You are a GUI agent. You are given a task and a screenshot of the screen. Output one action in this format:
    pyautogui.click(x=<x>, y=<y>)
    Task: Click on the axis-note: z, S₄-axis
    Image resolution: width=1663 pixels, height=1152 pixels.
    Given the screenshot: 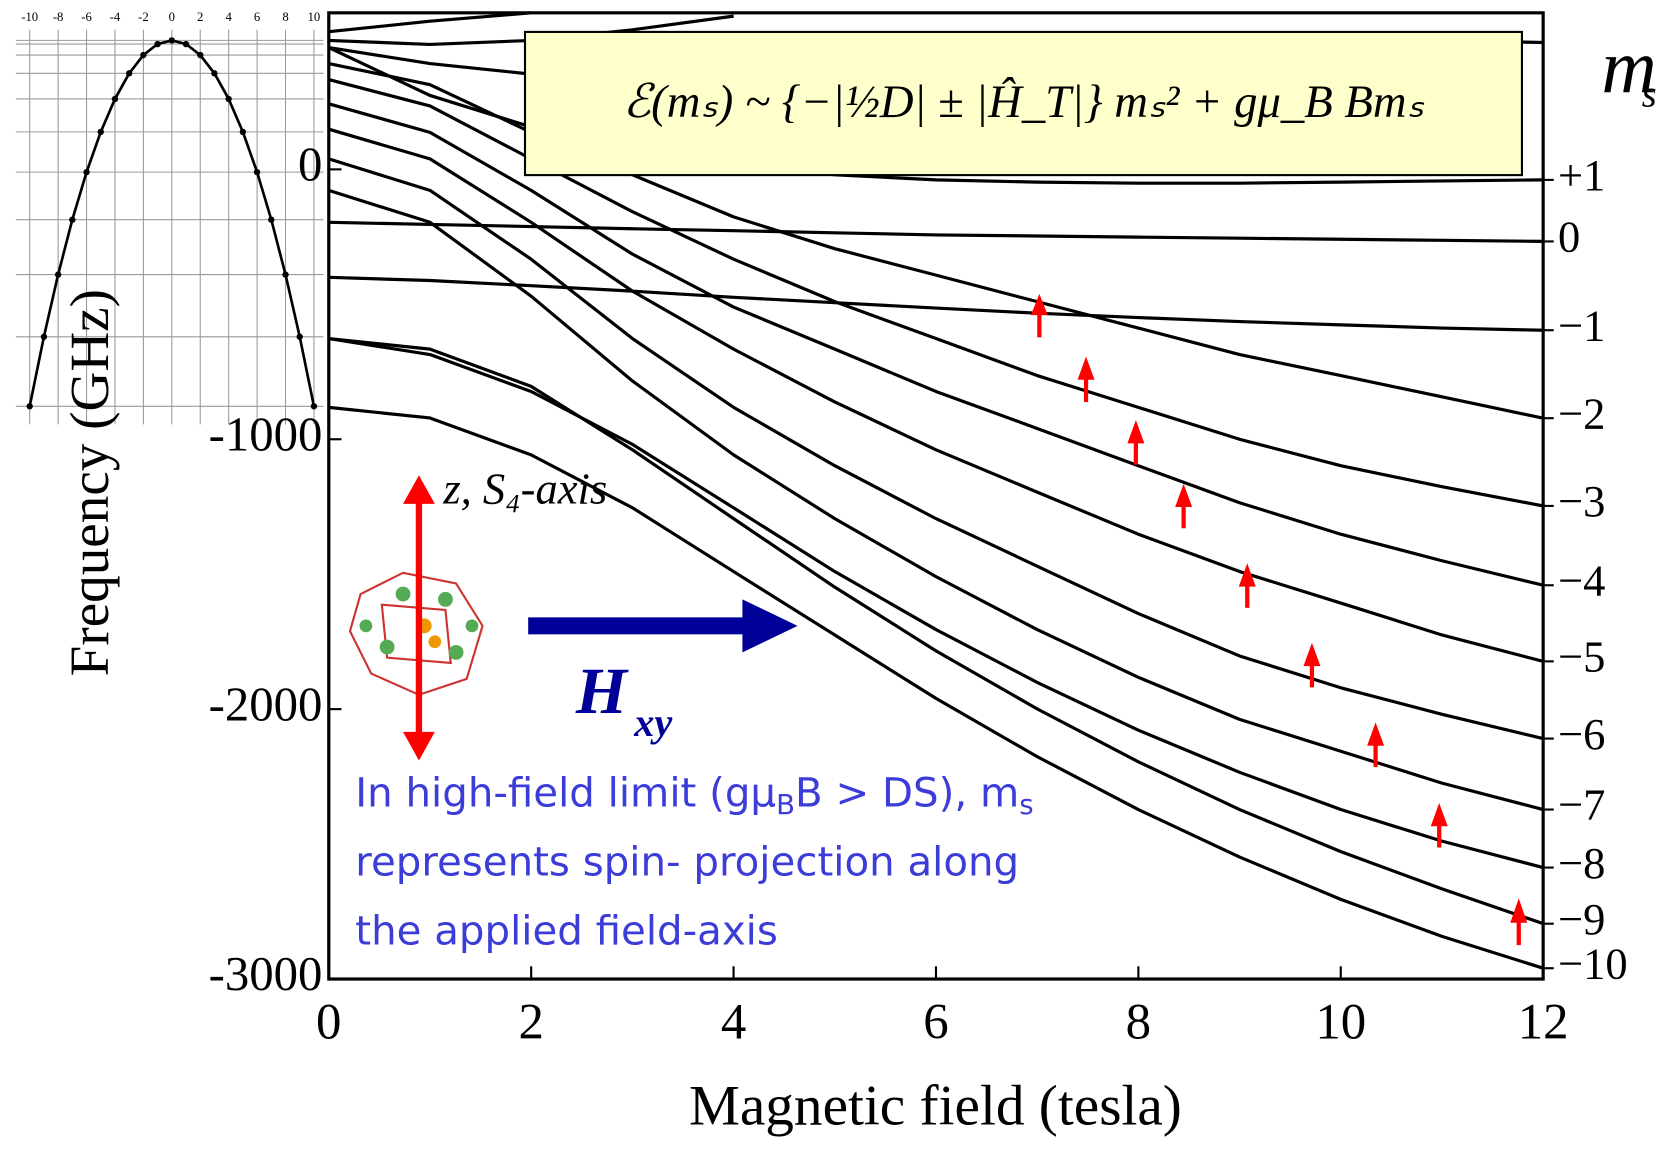 What is the action you would take?
    pyautogui.click(x=524, y=488)
    